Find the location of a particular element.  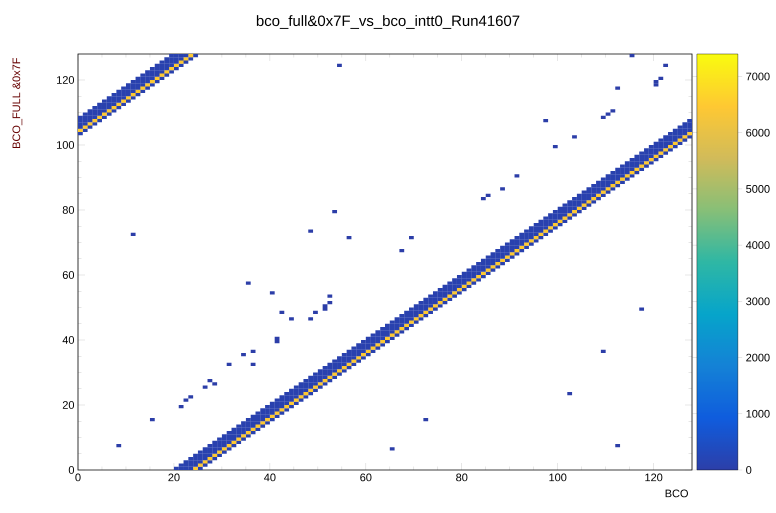

color-bar-label: 7000 is located at coordinates (758, 76).